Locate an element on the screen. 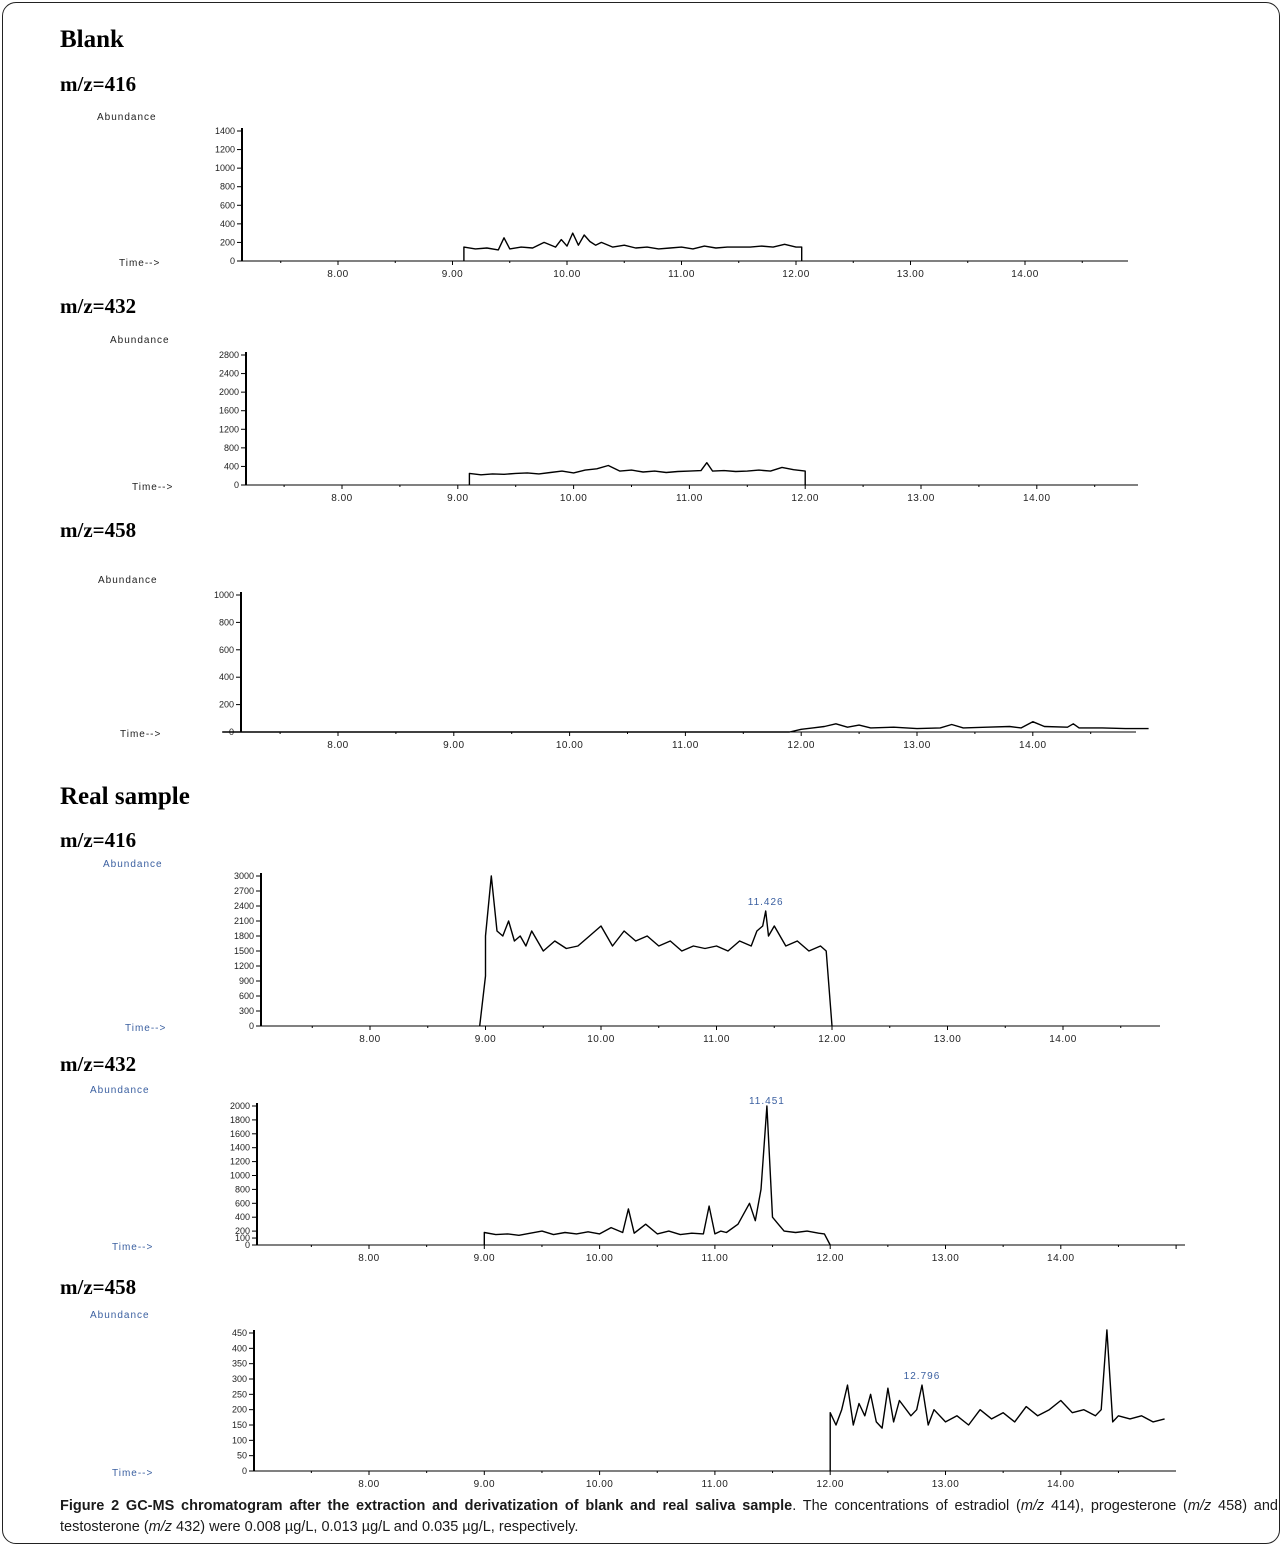 Image resolution: width=1284 pixels, height=1549 pixels. y-tick-label: 2700 is located at coordinates (244, 891).